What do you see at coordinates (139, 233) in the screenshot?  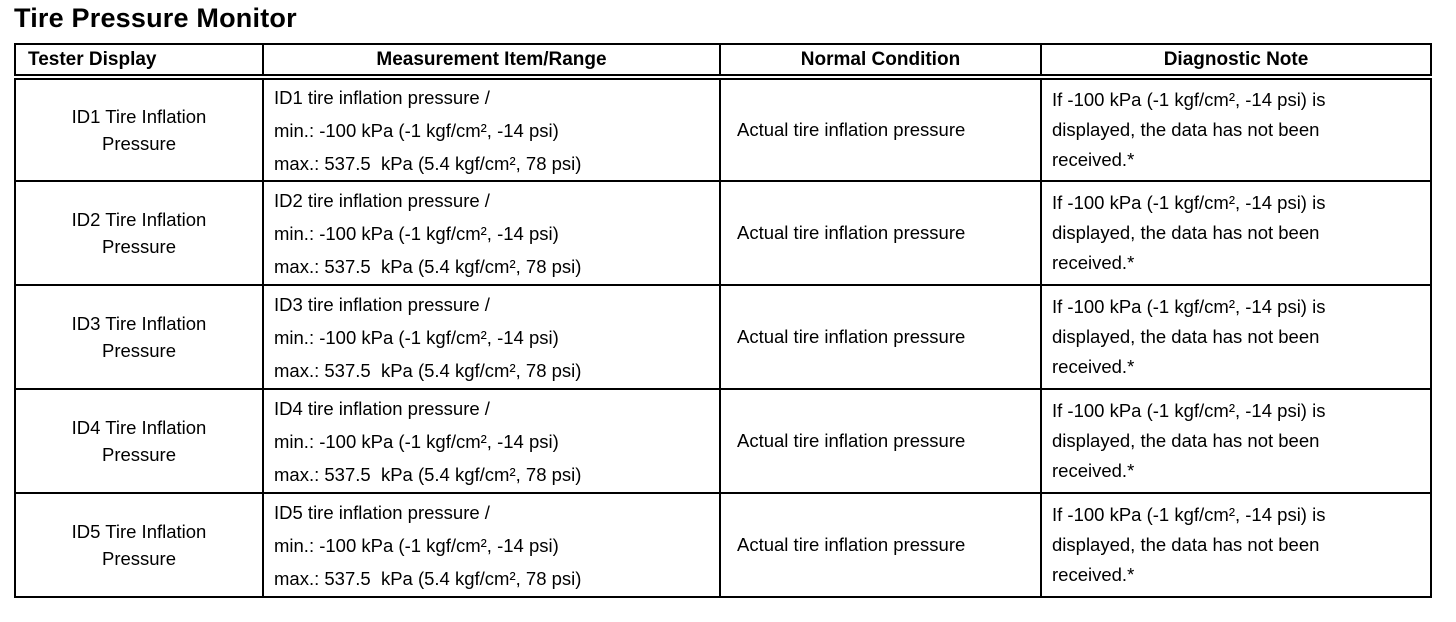 I see `cell-tester-display: ID2 Tire Inflation Pressure` at bounding box center [139, 233].